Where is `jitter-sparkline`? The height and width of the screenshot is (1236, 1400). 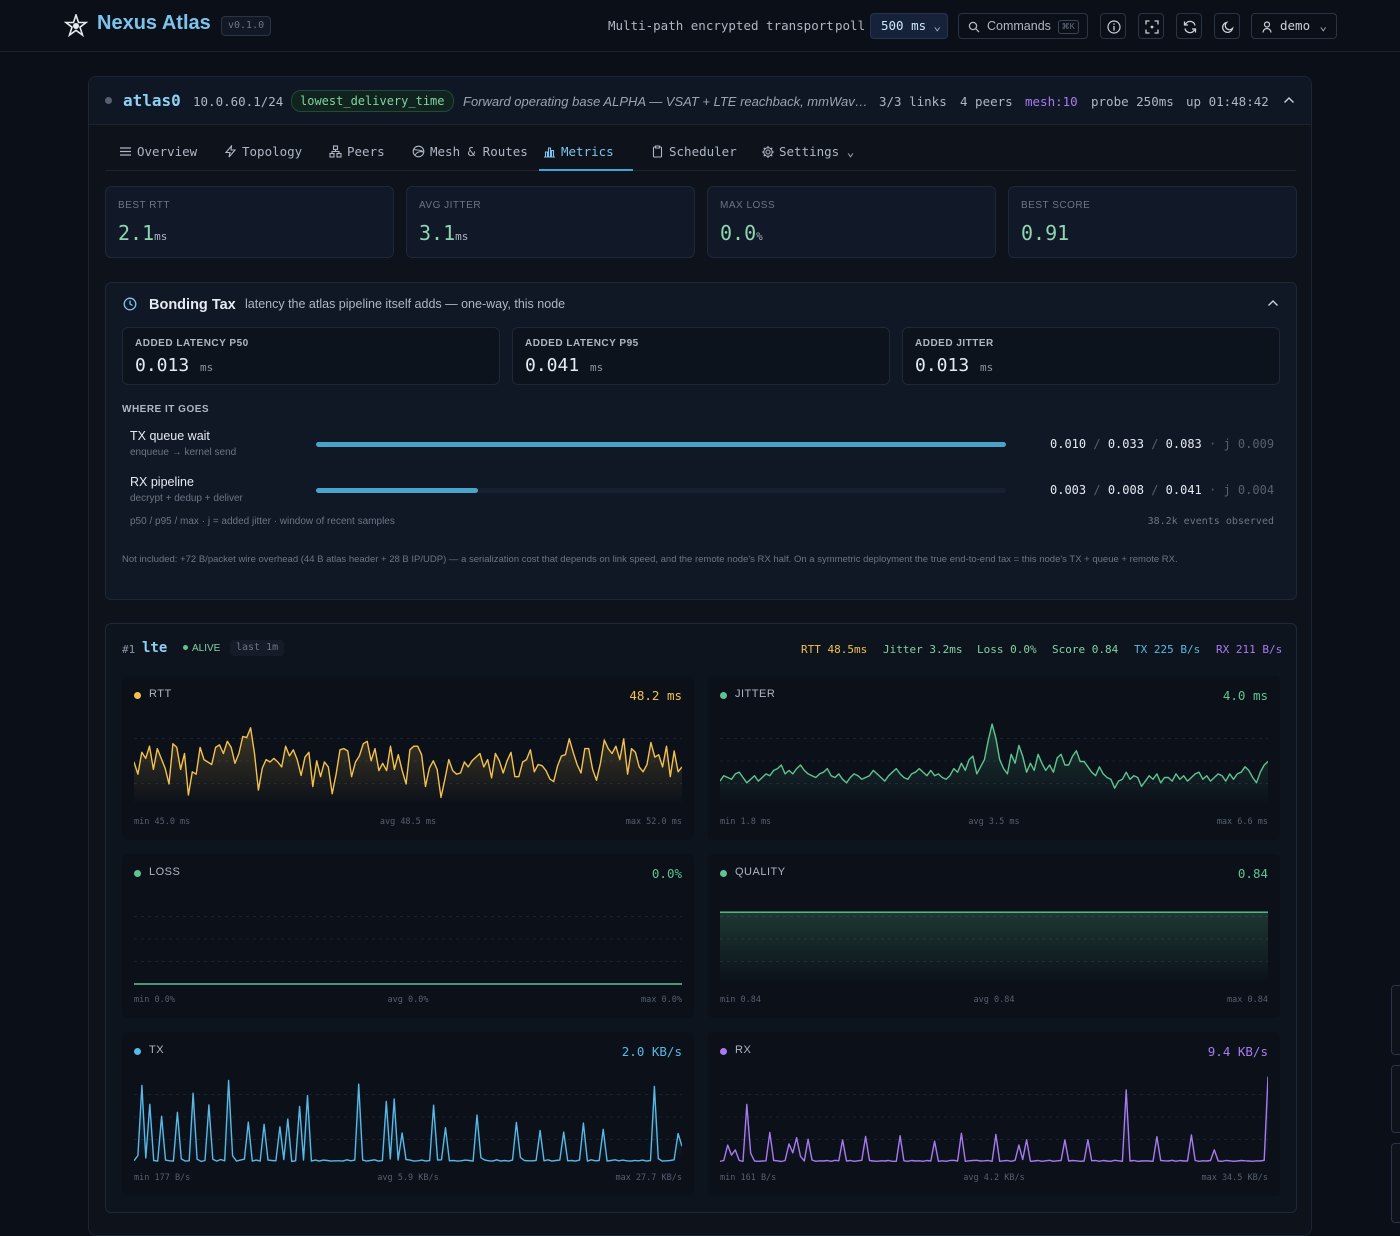 jitter-sparkline is located at coordinates (994, 764).